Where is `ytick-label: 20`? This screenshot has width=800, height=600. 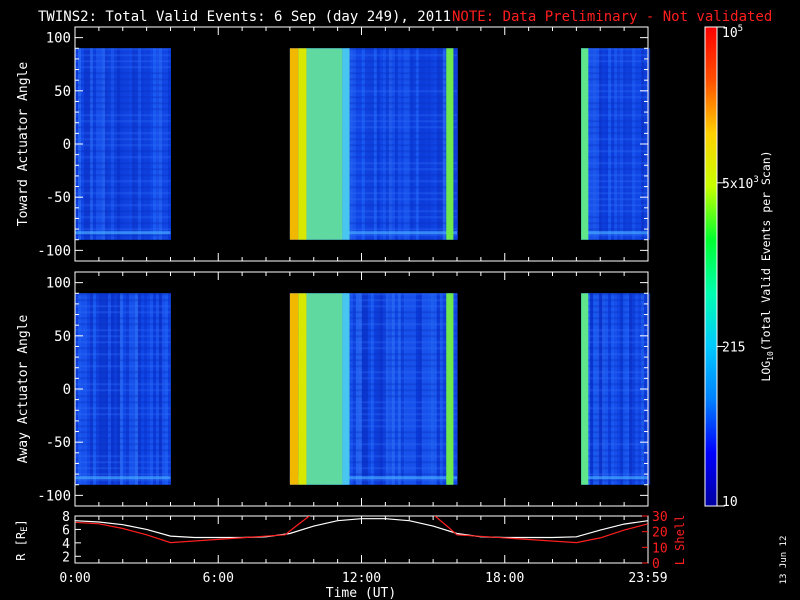 ytick-label: 20 is located at coordinates (660, 533).